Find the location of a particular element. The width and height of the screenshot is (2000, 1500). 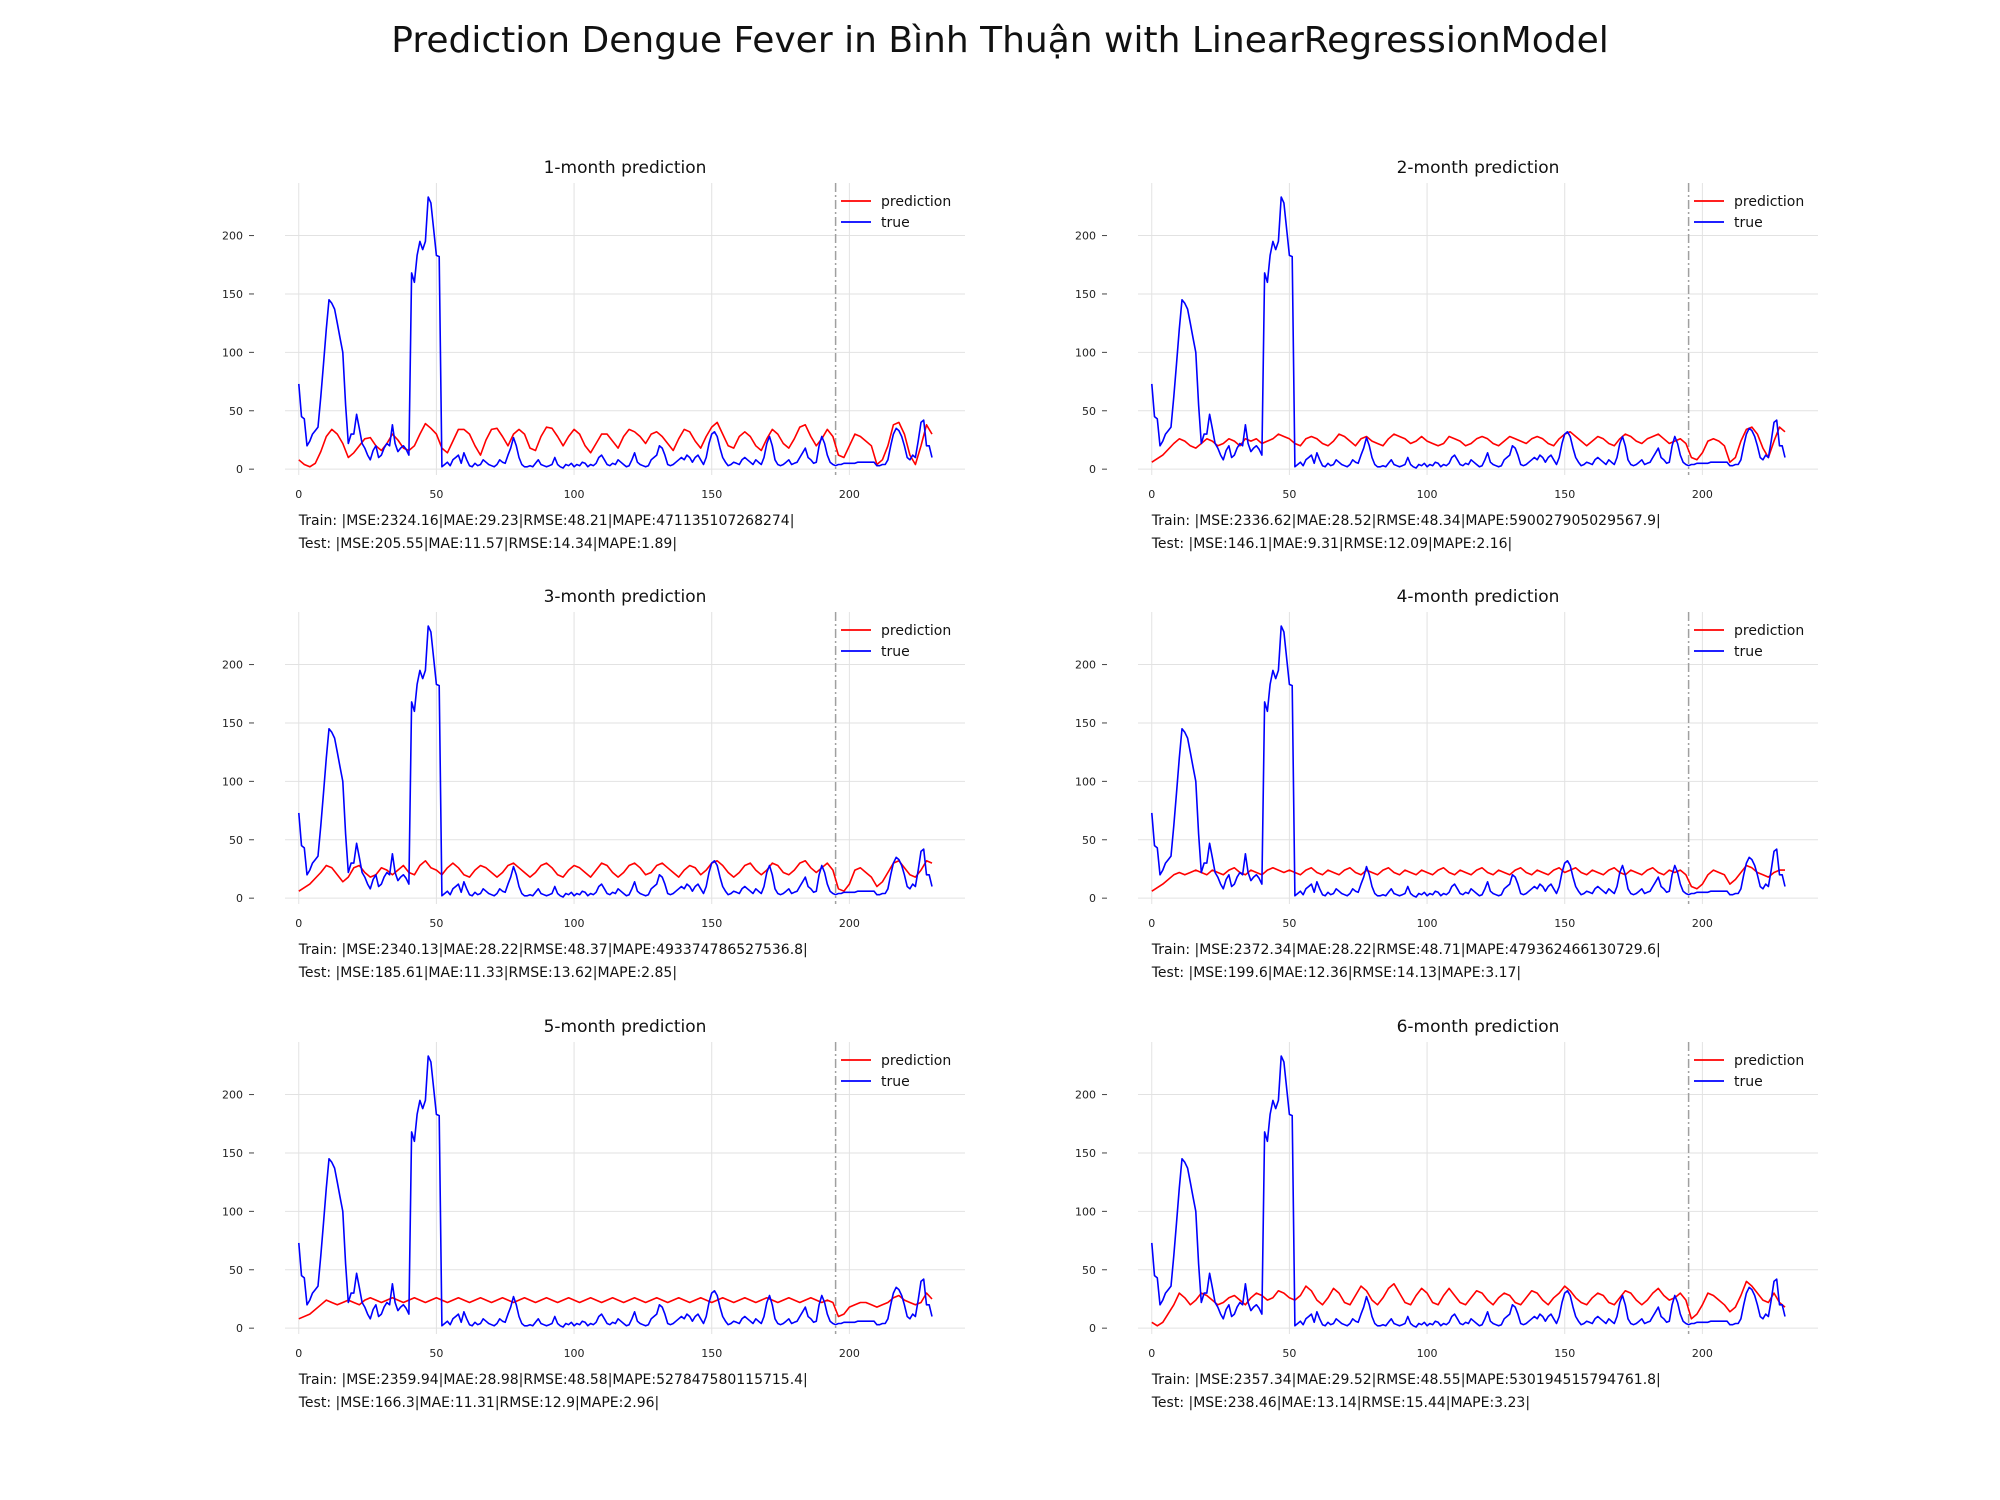

subplot-title: 1-month prediction is located at coordinates (625, 168).